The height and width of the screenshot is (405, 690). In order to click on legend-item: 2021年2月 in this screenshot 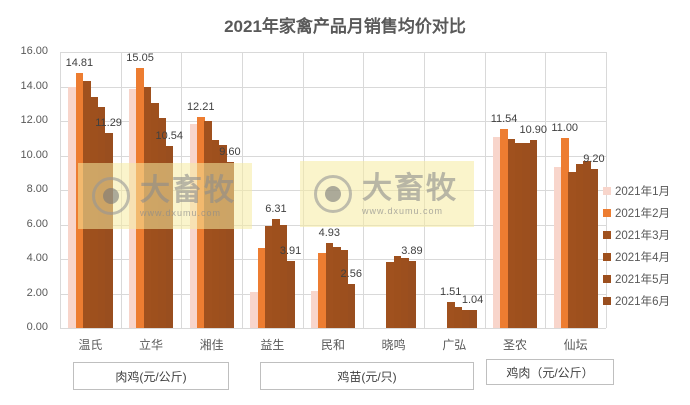, I will do `click(636, 213)`.